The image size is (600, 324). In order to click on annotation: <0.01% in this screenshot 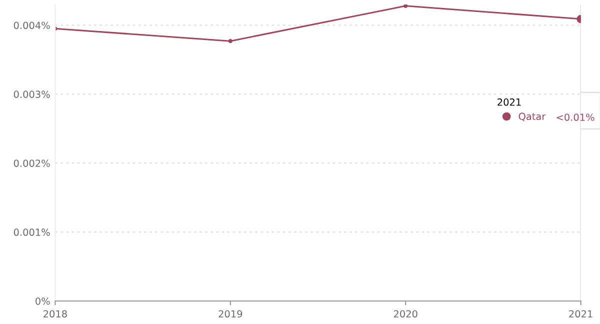, I will do `click(575, 117)`.